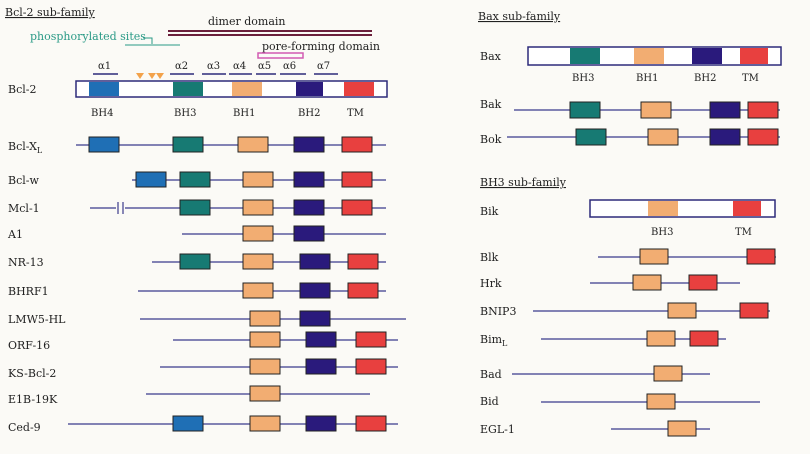  Describe the element at coordinates (497, 429) in the screenshot. I see `row-name-egl1: EGL-1` at that location.